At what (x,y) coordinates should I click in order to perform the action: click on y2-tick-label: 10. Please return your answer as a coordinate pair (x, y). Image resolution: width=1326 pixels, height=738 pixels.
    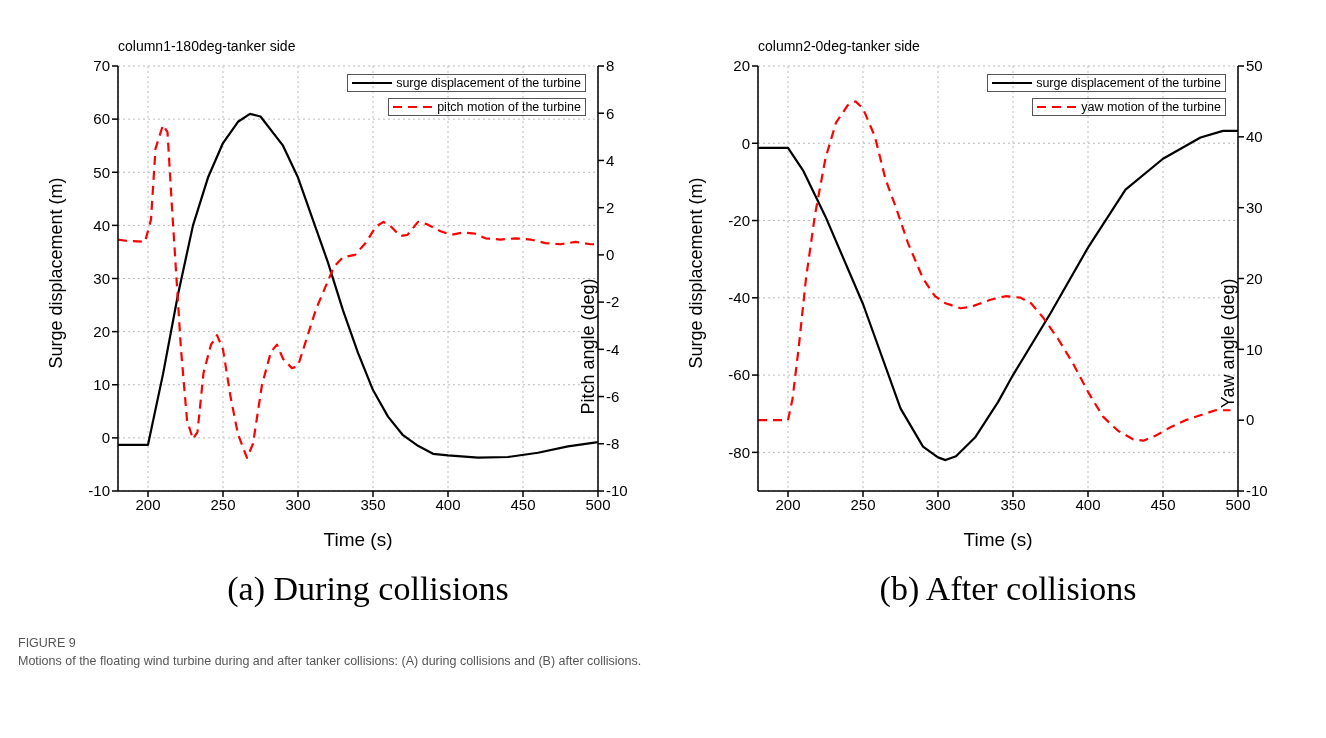
    Looking at the image, I should click on (1254, 349).